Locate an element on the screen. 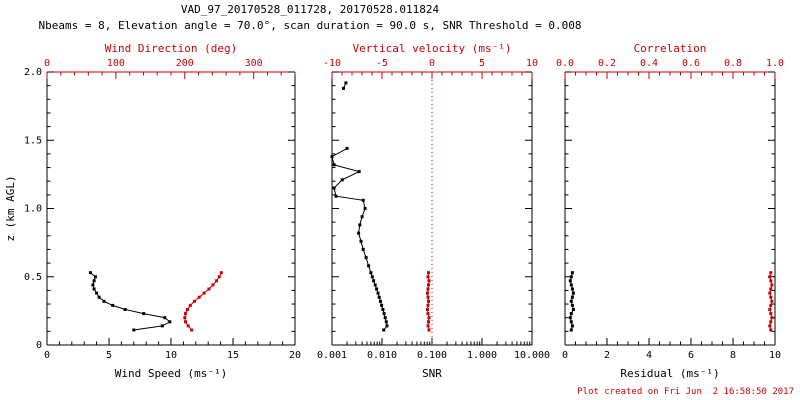  tick-label-residual-bottom: 0 is located at coordinates (565, 355).